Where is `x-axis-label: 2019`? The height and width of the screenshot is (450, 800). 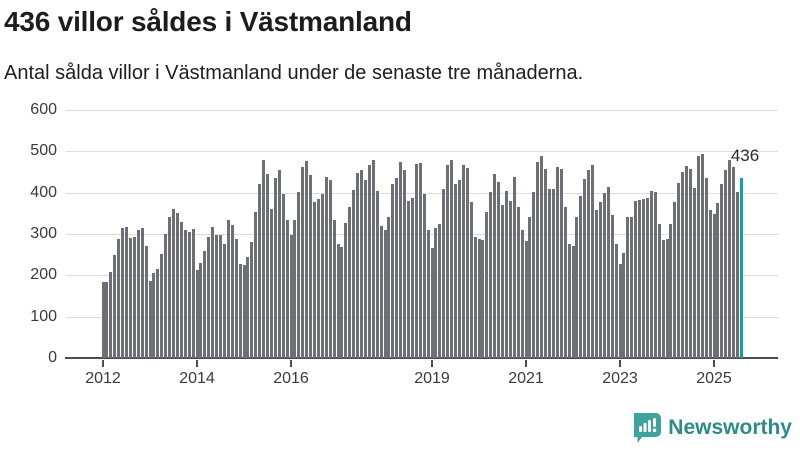 x-axis-label: 2019 is located at coordinates (432, 378).